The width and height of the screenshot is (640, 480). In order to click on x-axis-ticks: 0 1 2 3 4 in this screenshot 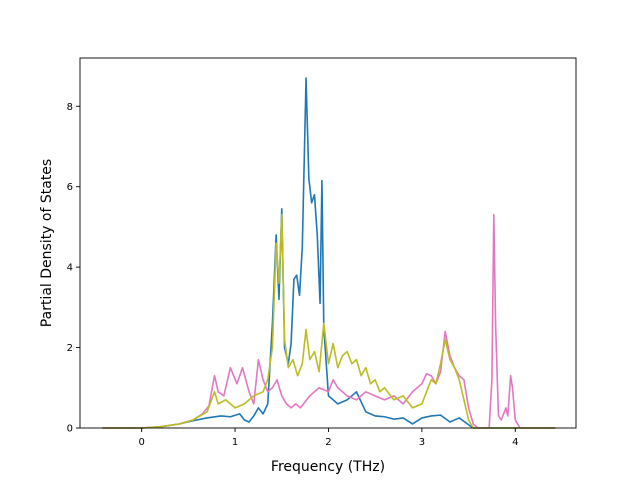, I will do `click(328, 438)`.